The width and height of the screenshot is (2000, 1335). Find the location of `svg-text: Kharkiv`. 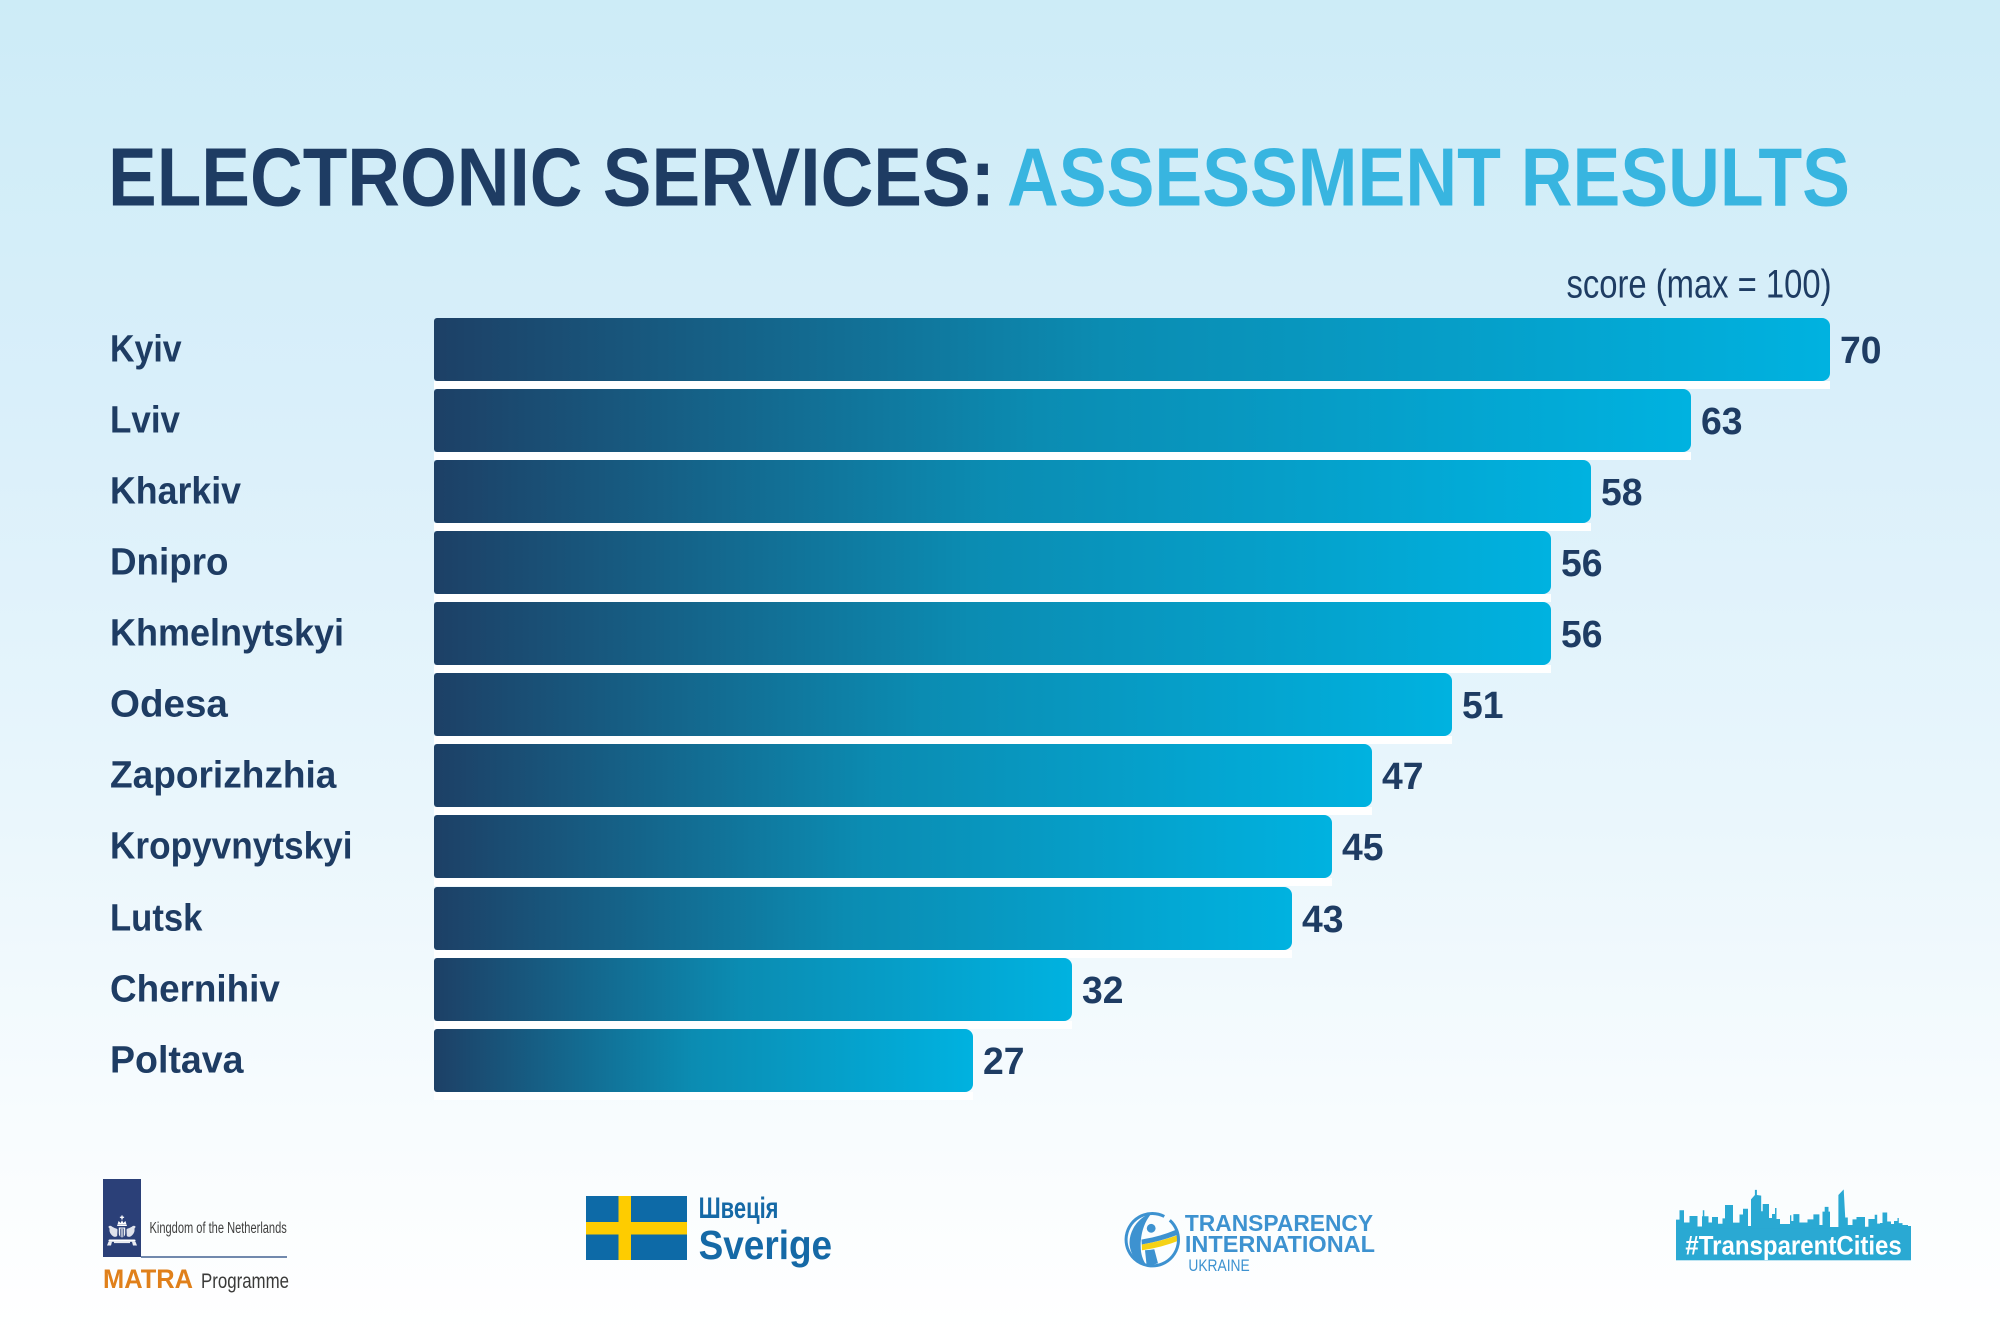

svg-text: Kharkiv is located at coordinates (175, 491).